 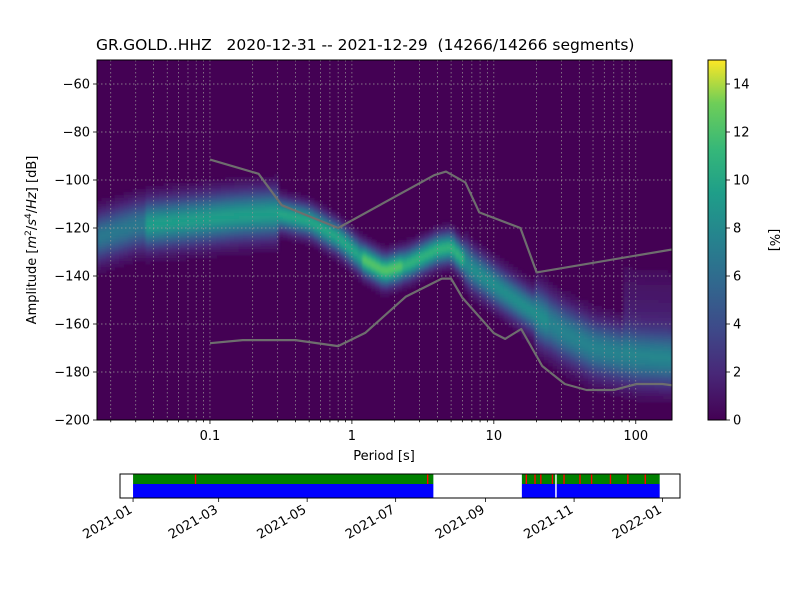 What do you see at coordinates (741, 181) in the screenshot?
I see `colorbar-tick-label: 10` at bounding box center [741, 181].